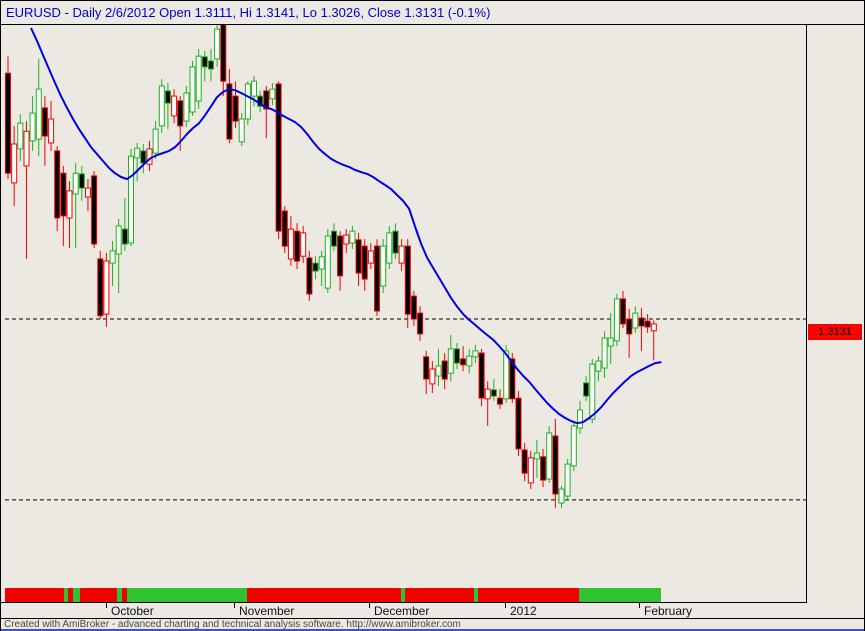 The height and width of the screenshot is (631, 865). I want to click on market-ribbon, so click(404, 595).